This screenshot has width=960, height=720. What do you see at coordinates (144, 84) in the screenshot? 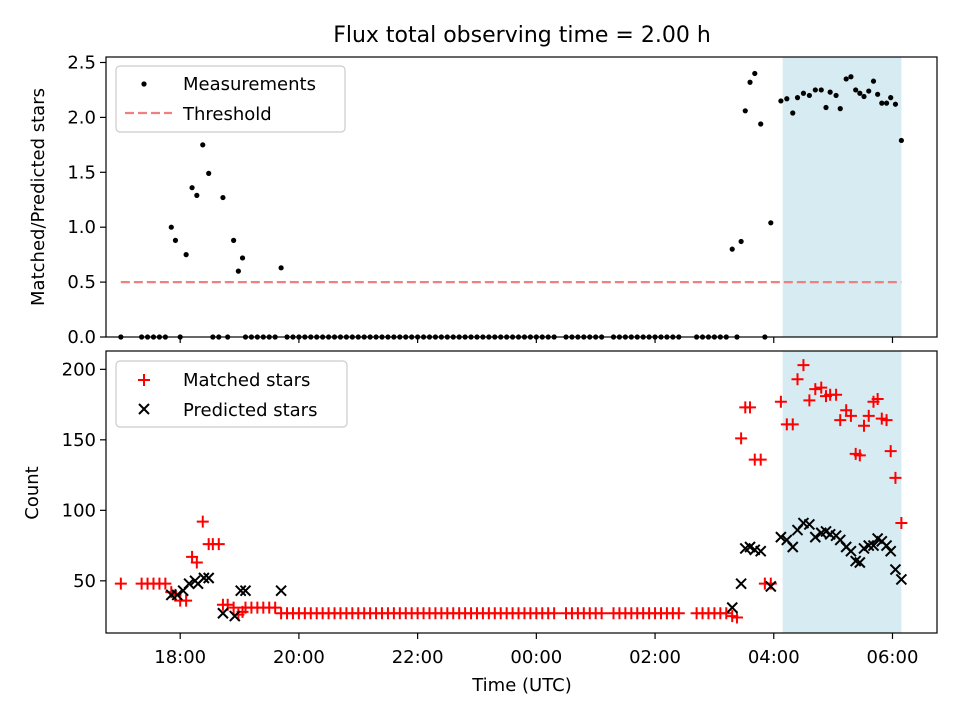
I see `legend-marker-measurements` at bounding box center [144, 84].